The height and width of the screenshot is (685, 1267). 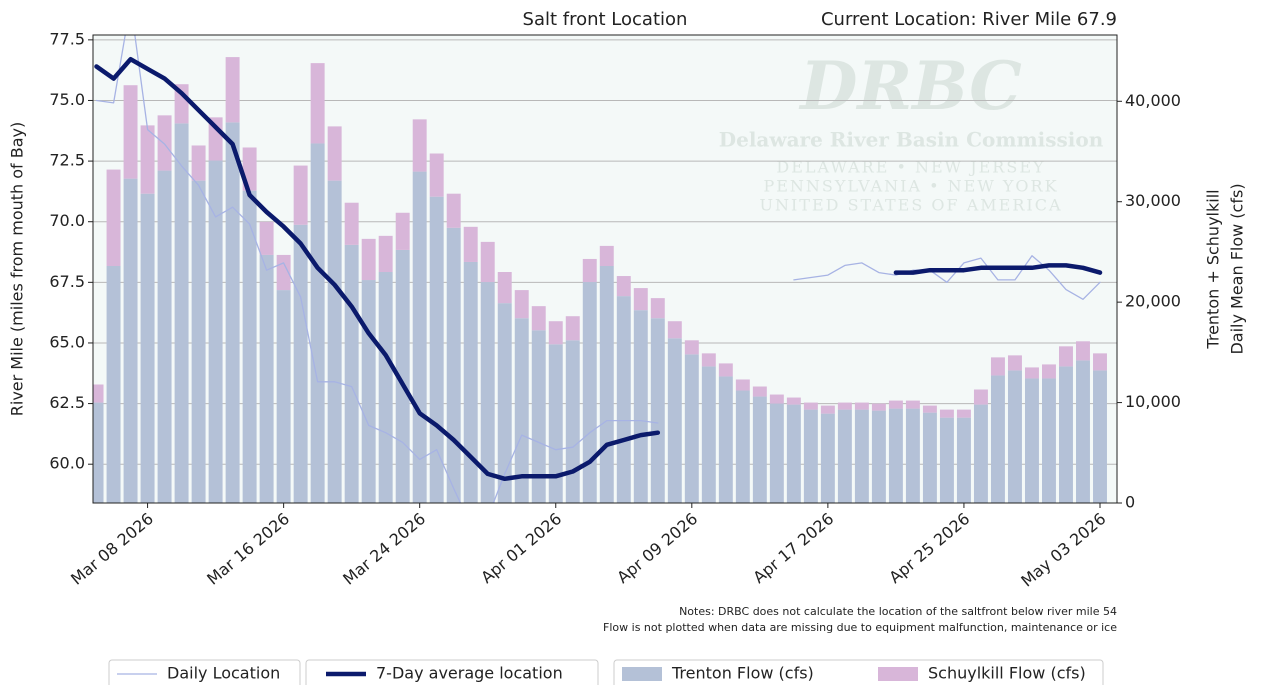 I want to click on legend-label: Trenton Flow (cfs), so click(x=742, y=673).